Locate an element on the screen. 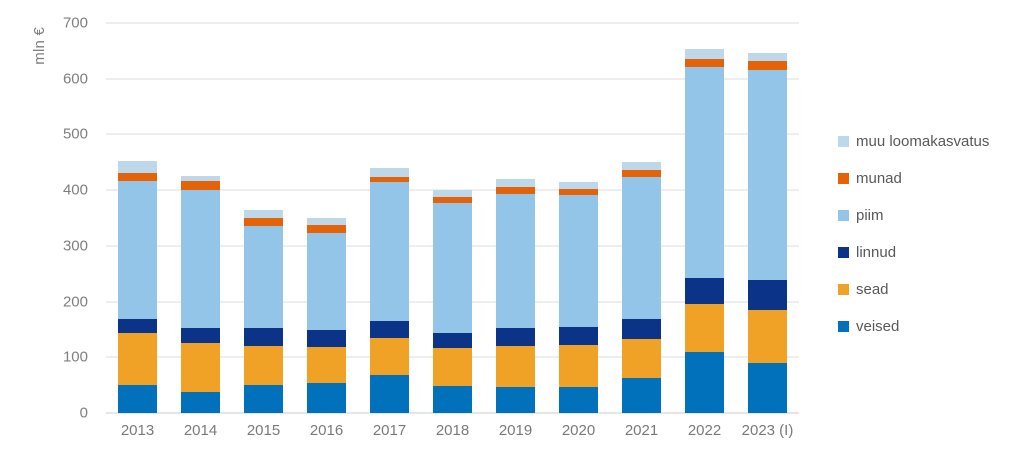 The image size is (1024, 463). legend-label-muu-loomakasvatus: muu loomakasvatus is located at coordinates (923, 141).